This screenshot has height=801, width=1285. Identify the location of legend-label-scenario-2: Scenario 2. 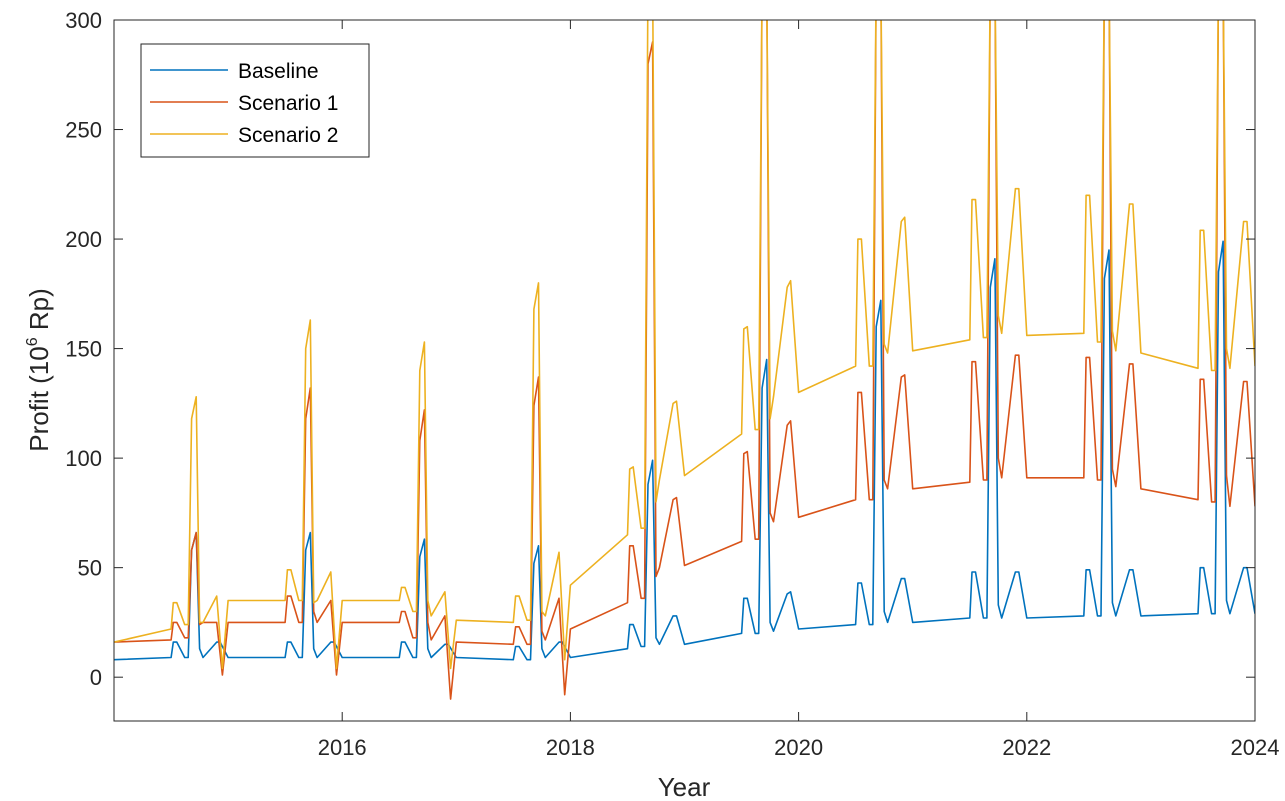
(288, 135).